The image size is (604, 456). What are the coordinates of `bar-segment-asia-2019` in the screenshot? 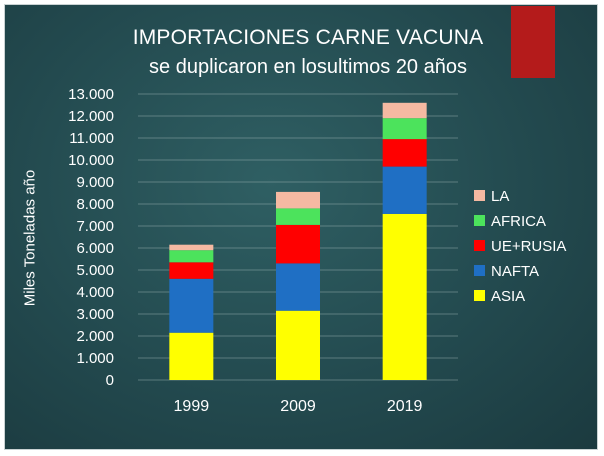 It's located at (404, 296).